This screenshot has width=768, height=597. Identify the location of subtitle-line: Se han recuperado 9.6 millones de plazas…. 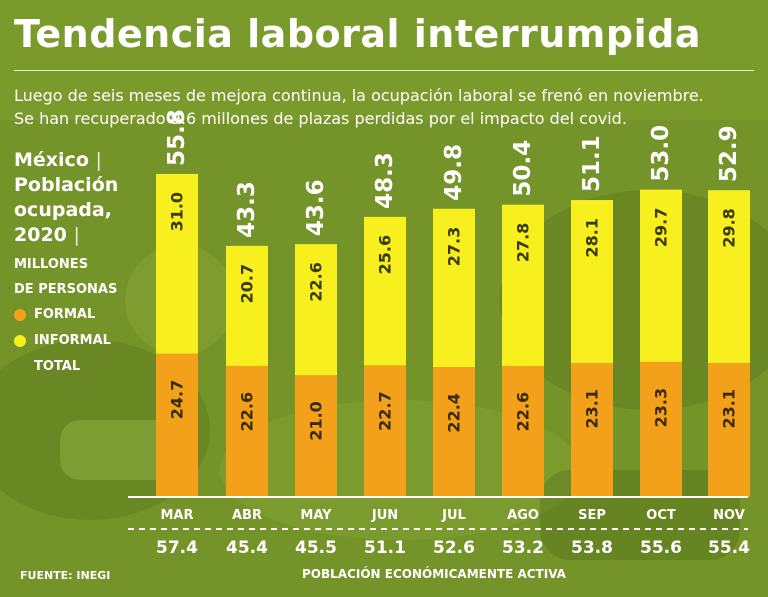
(320, 118).